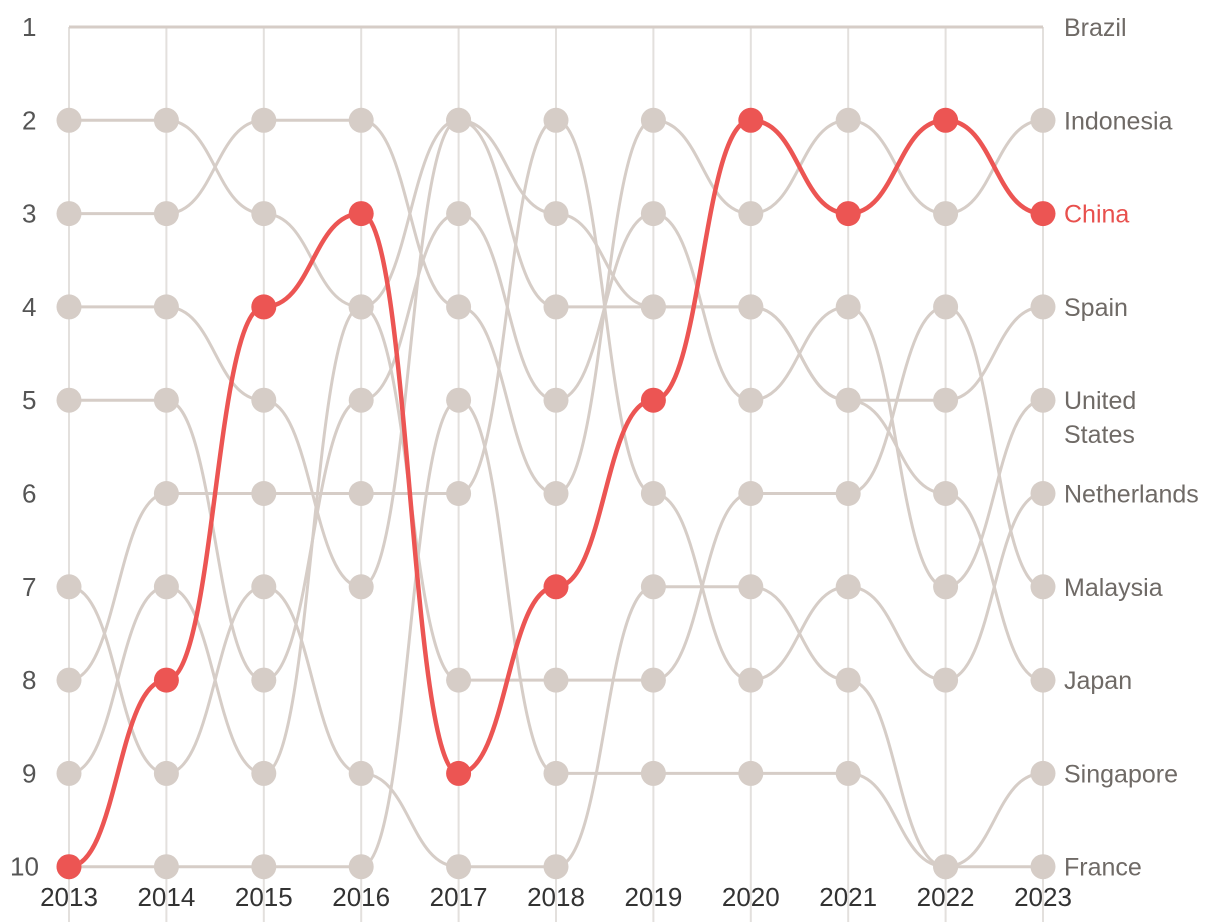  What do you see at coordinates (556, 867) in the screenshot?
I see `point-singapore-2018` at bounding box center [556, 867].